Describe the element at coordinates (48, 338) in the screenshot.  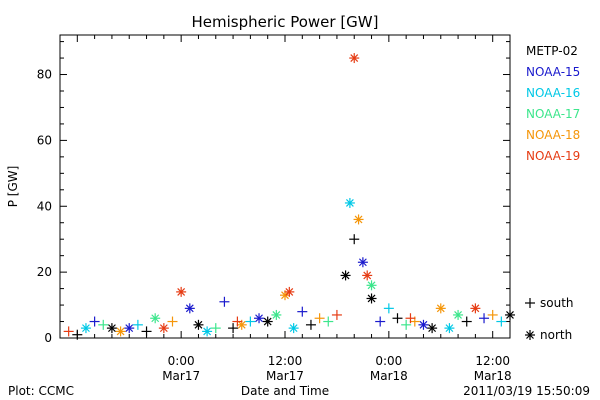
I see `y-tick-label: 0` at that location.